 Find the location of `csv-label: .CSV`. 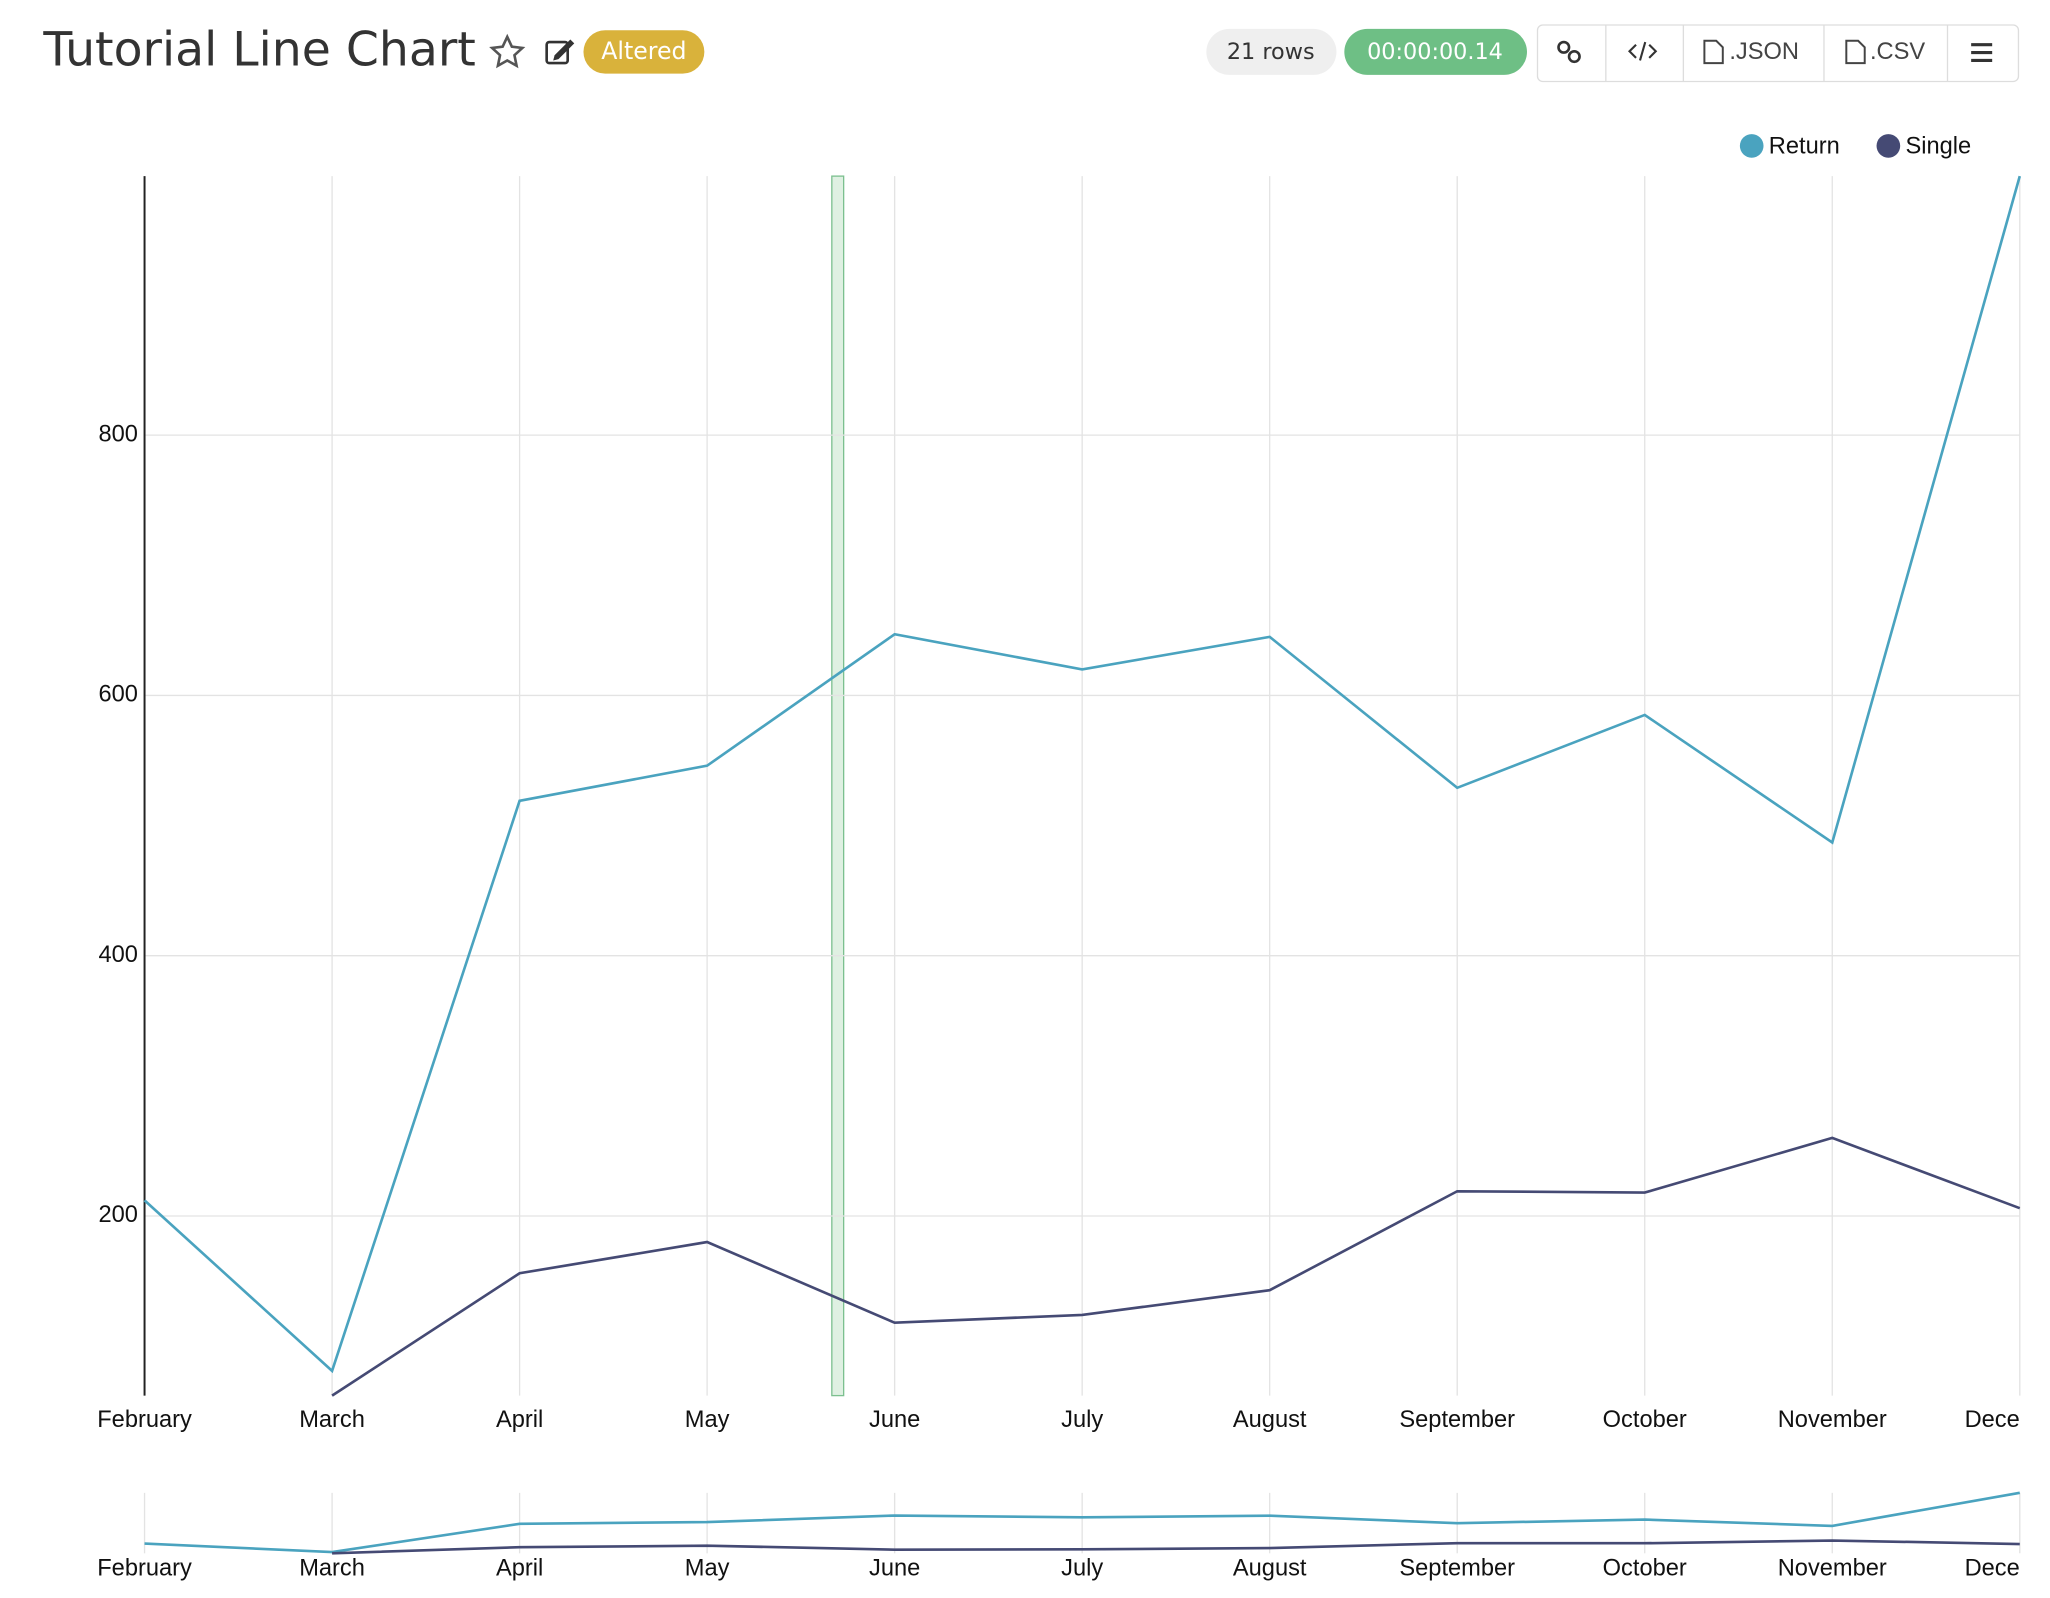

csv-label: .CSV is located at coordinates (1897, 52).